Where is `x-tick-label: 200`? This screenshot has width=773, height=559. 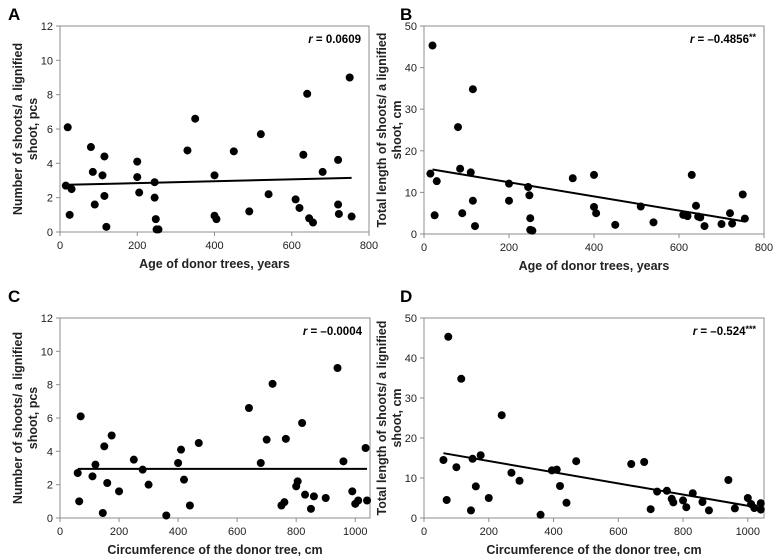 x-tick-label: 200 is located at coordinates (119, 532).